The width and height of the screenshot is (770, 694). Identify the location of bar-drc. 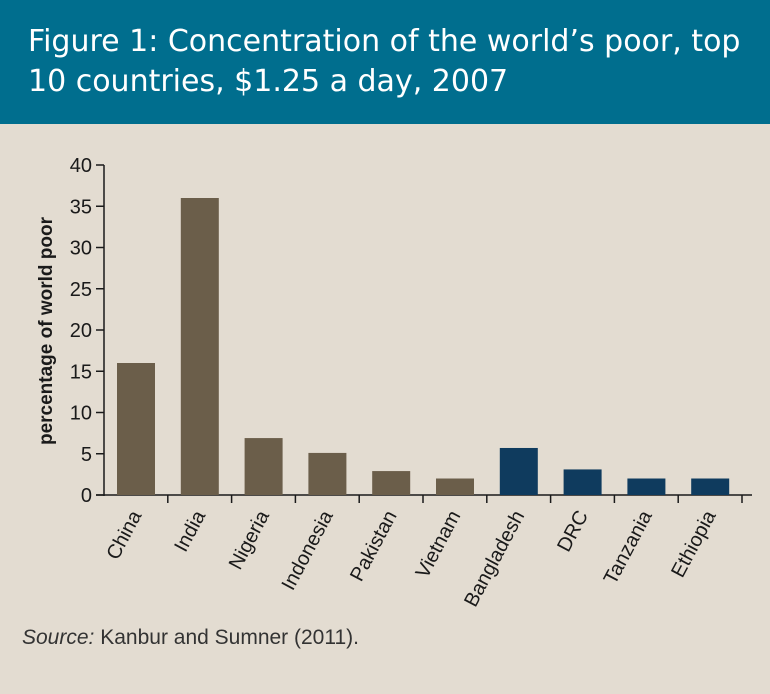
(582, 482).